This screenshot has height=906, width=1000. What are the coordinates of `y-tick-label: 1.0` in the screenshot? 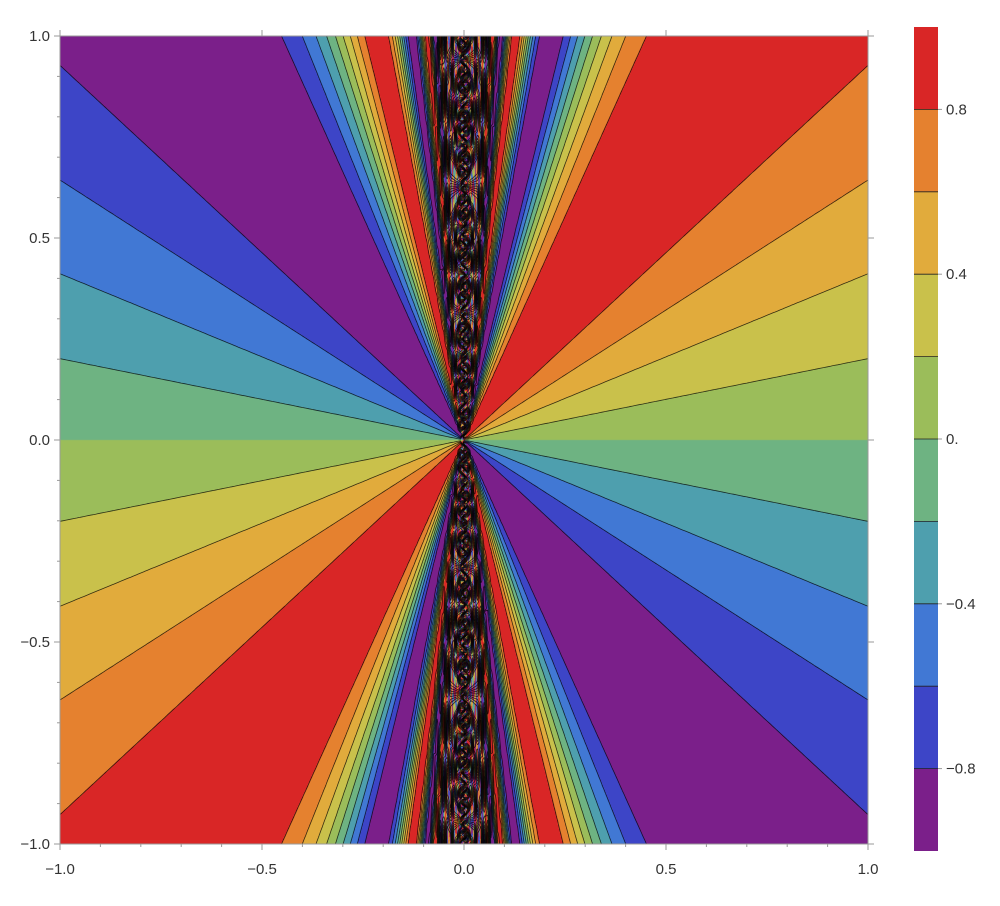 It's located at (39, 36).